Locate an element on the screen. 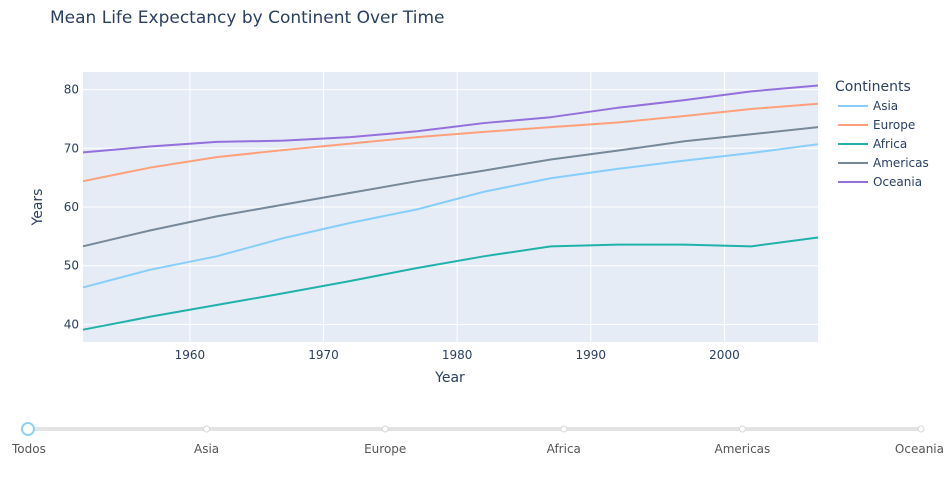  legend-label: Americas is located at coordinates (901, 163).